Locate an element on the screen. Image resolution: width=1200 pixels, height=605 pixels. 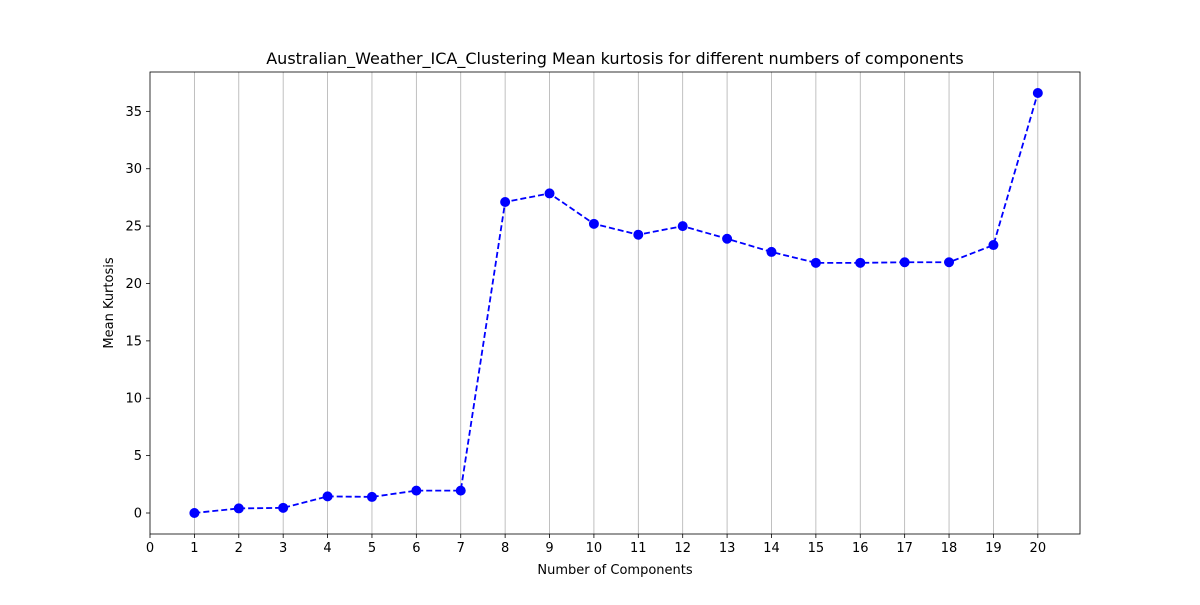
x-tick-label-17: 17 is located at coordinates (904, 548).